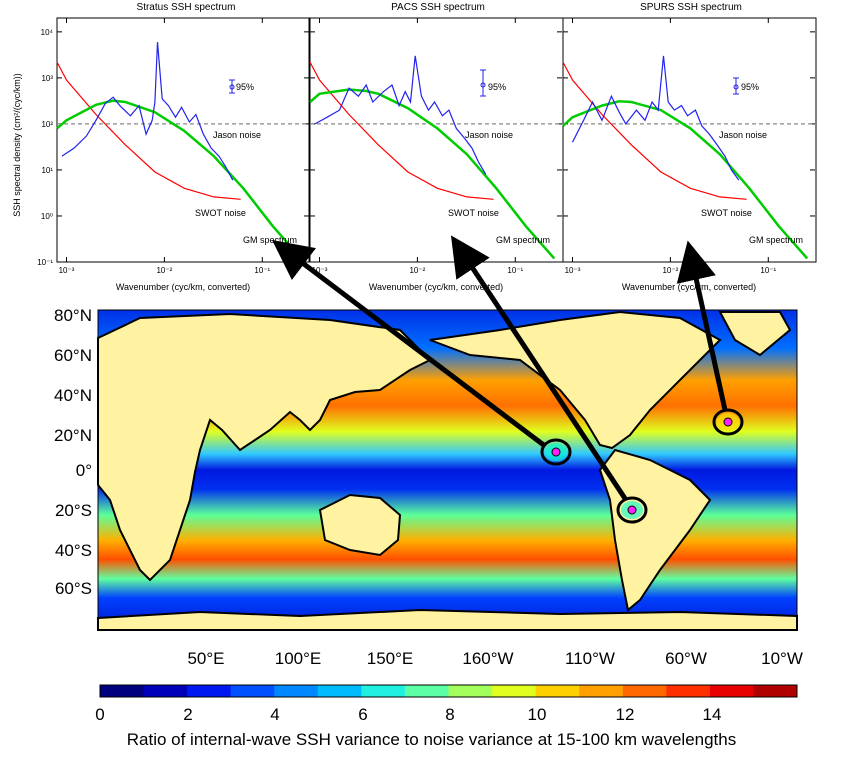 The height and width of the screenshot is (761, 863). What do you see at coordinates (99, 714) in the screenshot?
I see `colorbar-tick: 0` at bounding box center [99, 714].